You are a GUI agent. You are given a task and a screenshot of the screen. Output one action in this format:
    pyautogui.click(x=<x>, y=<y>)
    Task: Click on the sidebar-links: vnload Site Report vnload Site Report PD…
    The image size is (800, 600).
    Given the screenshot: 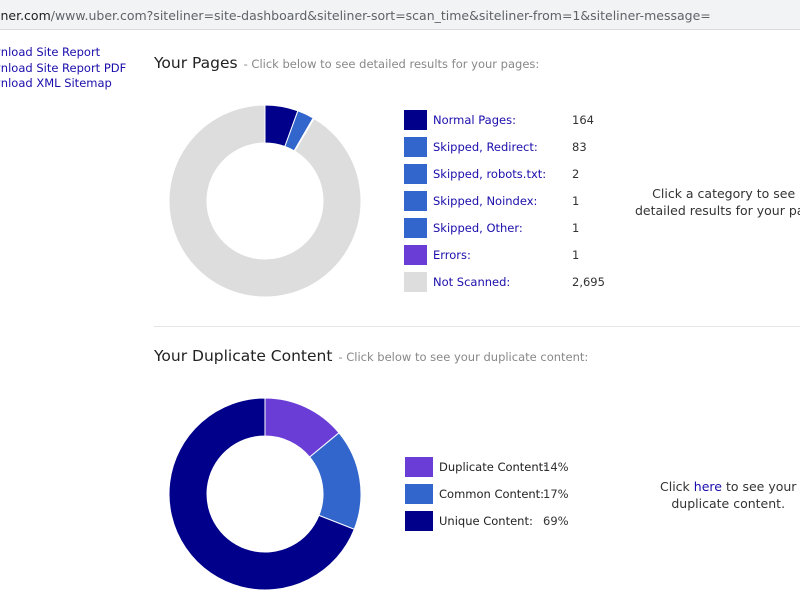 What is the action you would take?
    pyautogui.click(x=63, y=68)
    